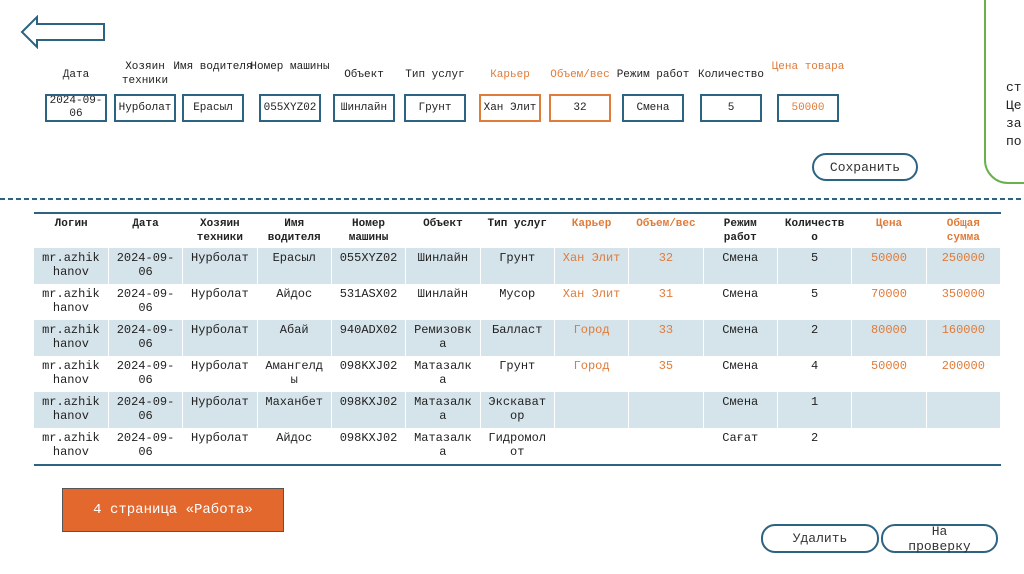 This screenshot has height=574, width=1024. What do you see at coordinates (369, 266) in the screenshot?
I see `table-cell: 055XYZ02` at bounding box center [369, 266].